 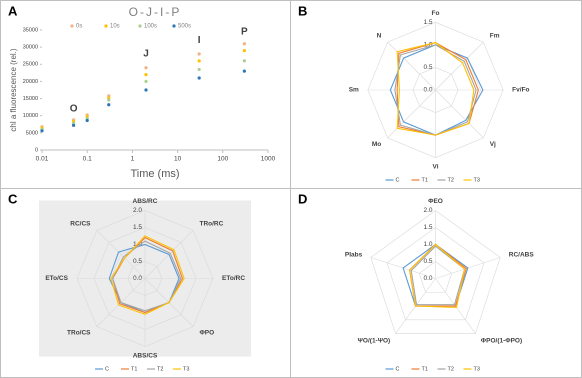 What do you see at coordinates (520, 90) in the screenshot?
I see `axis-label: Fv/Fo` at bounding box center [520, 90].